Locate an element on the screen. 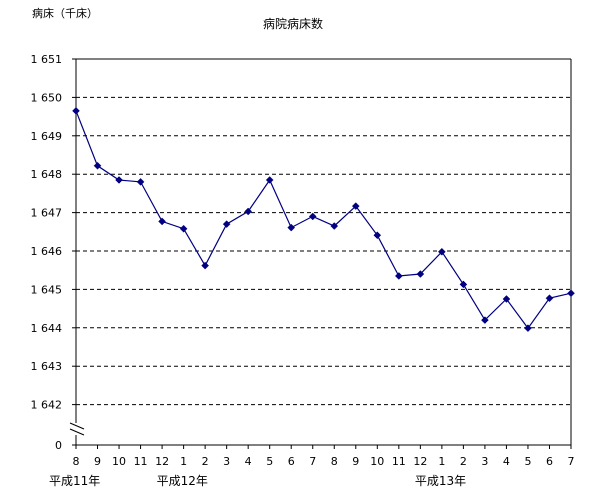 The image size is (608, 496). x-axis-ticks: 8 9 10 11 12 1 2 3 4 5 6 7 8 9 10 11 12 1 2 3 4 5 6 7 is located at coordinates (324, 456).